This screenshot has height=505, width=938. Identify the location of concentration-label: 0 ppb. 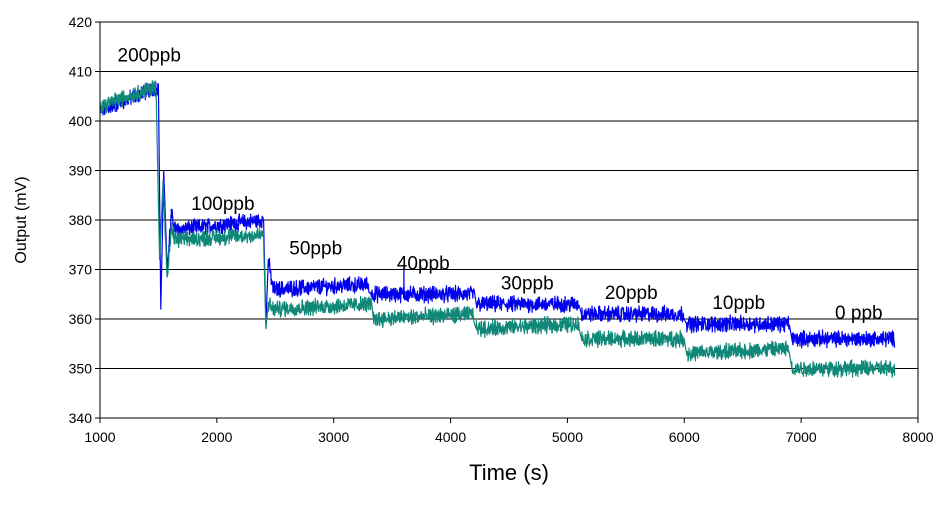
(859, 313).